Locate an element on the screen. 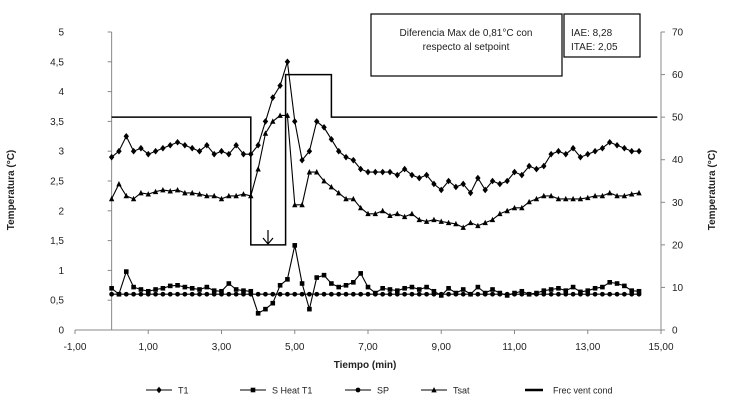 This screenshot has width=729, height=408. series-s-heat-t1 is located at coordinates (375, 279).